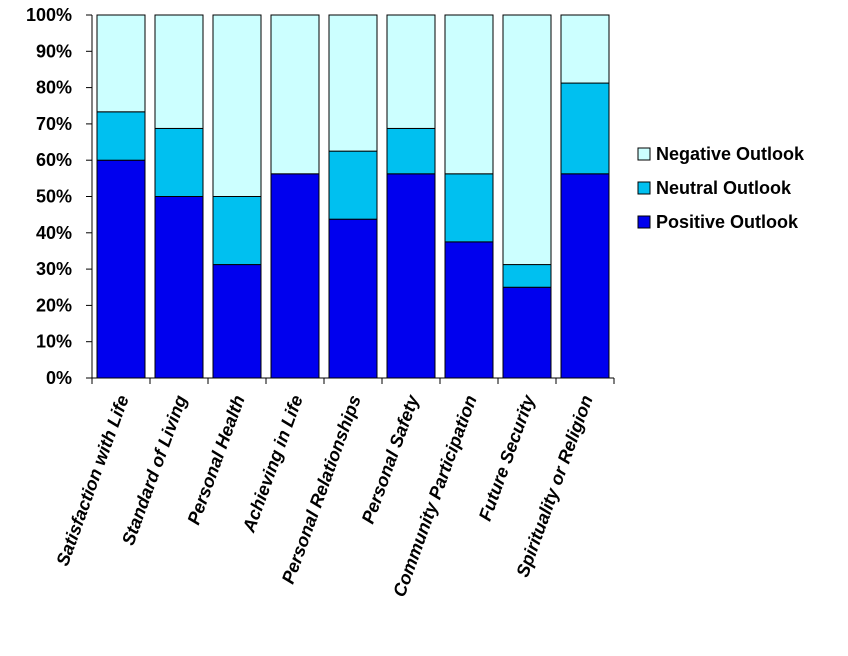  I want to click on y-axis: 0% 10% 20% 30% 40% 50% 60% 70% 80% 90% 100%, so click(59, 196).